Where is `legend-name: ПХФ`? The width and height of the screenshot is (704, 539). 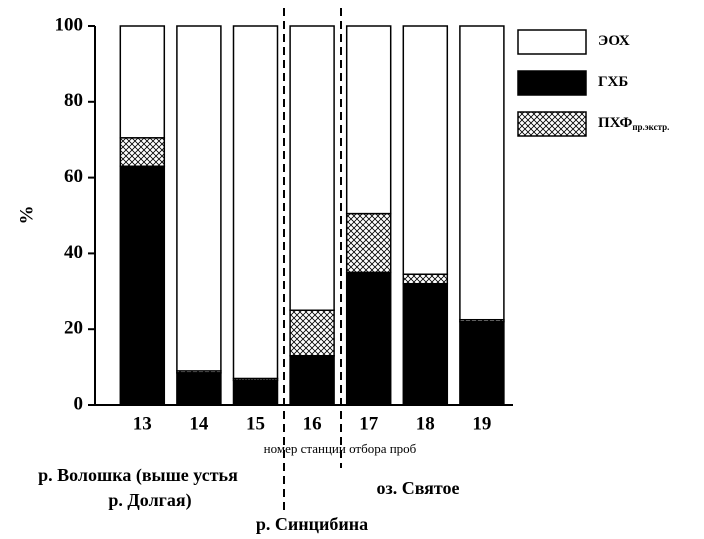 legend-name: ПХФ is located at coordinates (615, 123).